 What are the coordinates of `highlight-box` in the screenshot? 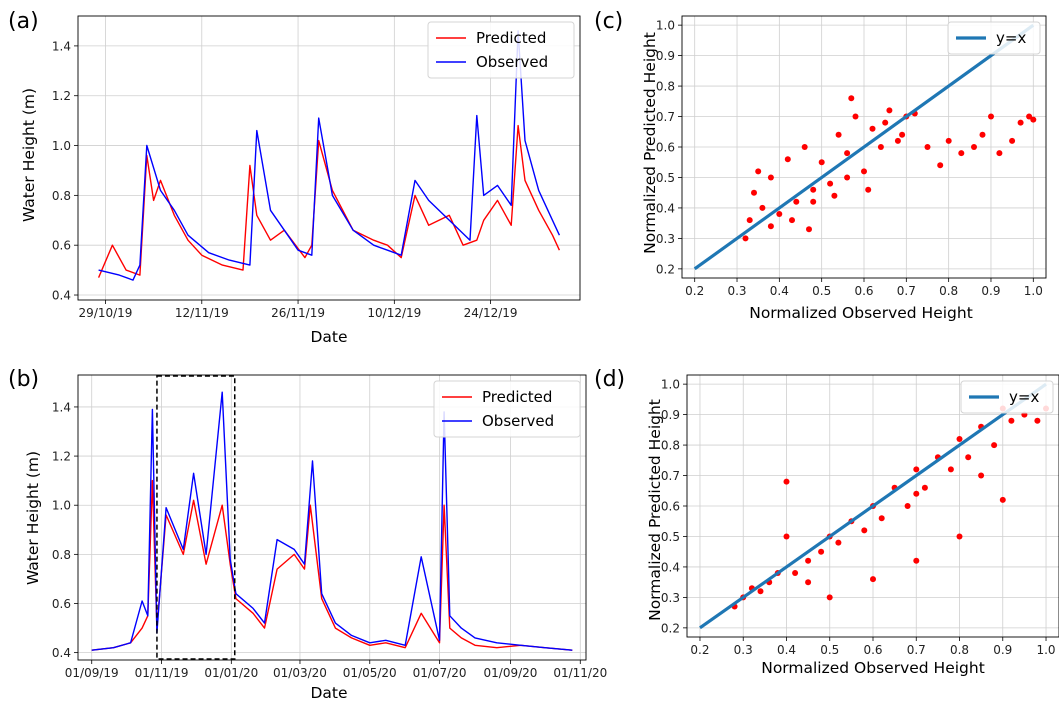 It's located at (196, 517).